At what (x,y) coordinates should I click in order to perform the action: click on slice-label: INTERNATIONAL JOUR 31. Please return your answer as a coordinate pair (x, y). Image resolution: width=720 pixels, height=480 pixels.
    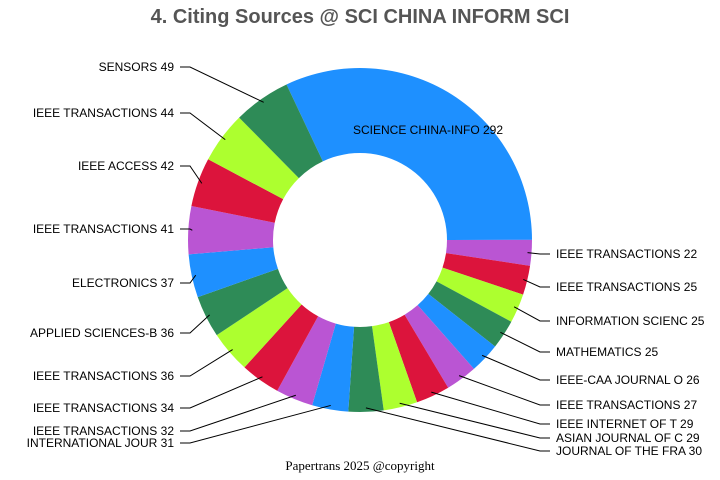
    Looking at the image, I should click on (101, 443).